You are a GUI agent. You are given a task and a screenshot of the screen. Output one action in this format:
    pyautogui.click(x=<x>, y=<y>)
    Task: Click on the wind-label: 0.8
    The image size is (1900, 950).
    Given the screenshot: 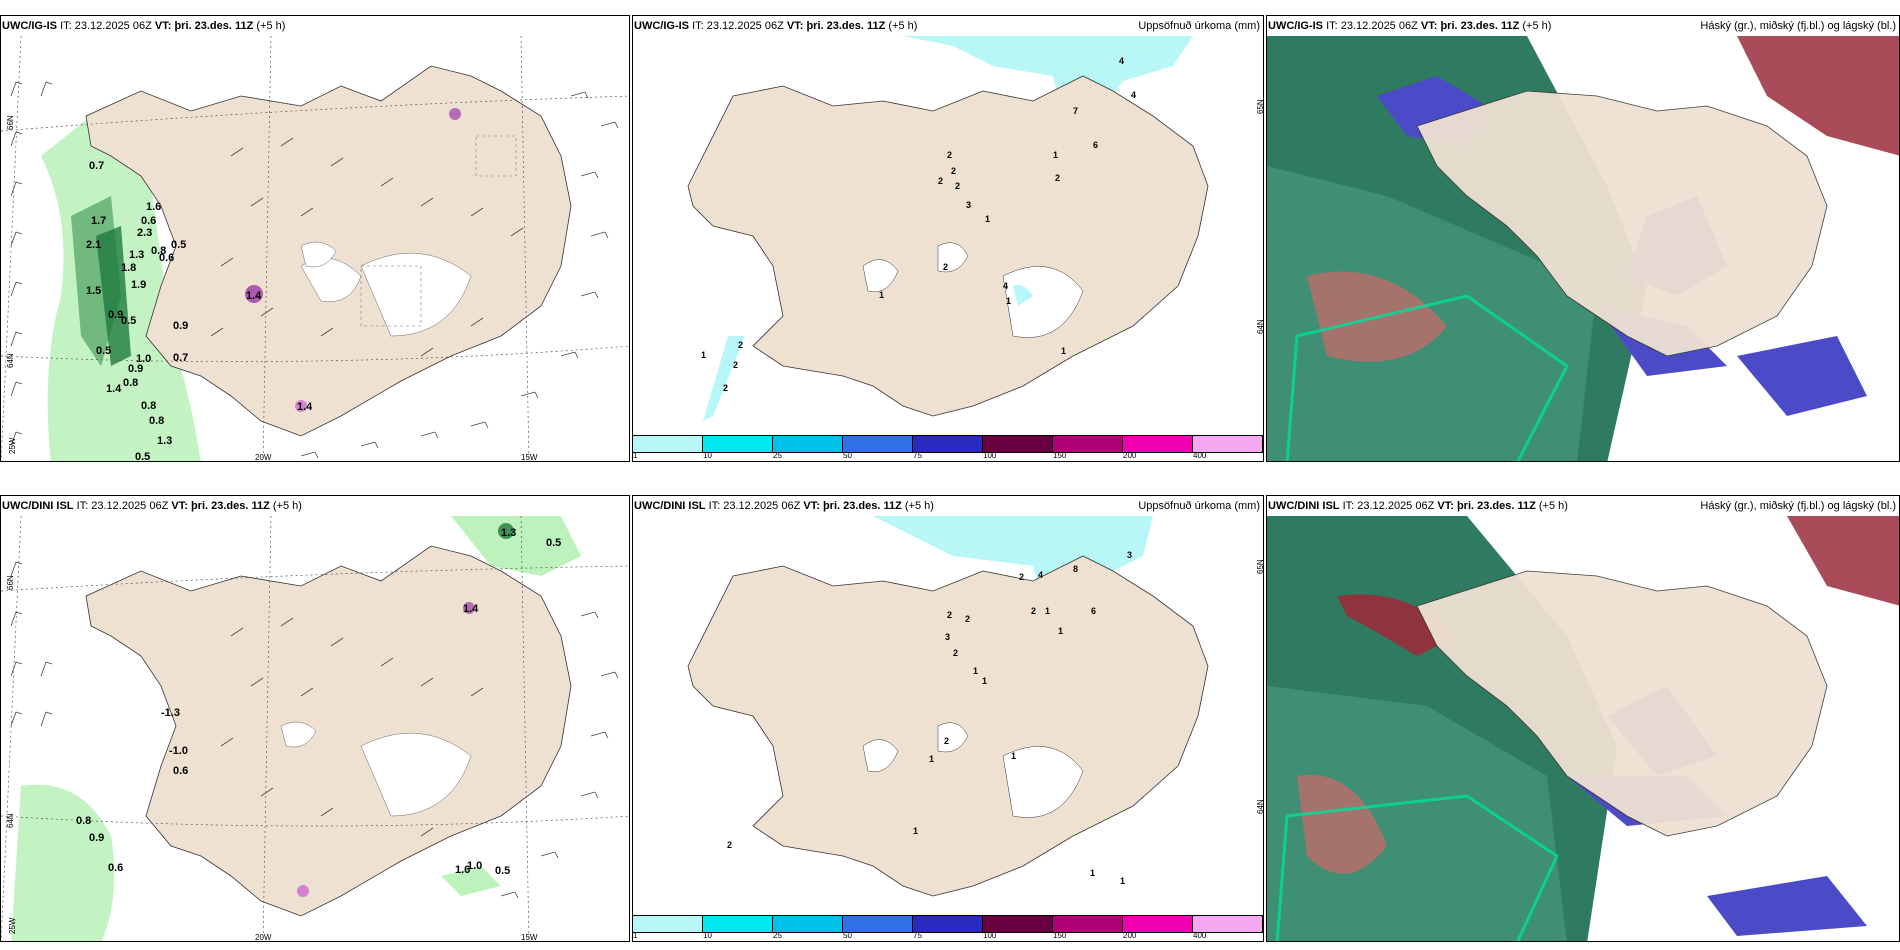 What is the action you would take?
    pyautogui.click(x=148, y=406)
    